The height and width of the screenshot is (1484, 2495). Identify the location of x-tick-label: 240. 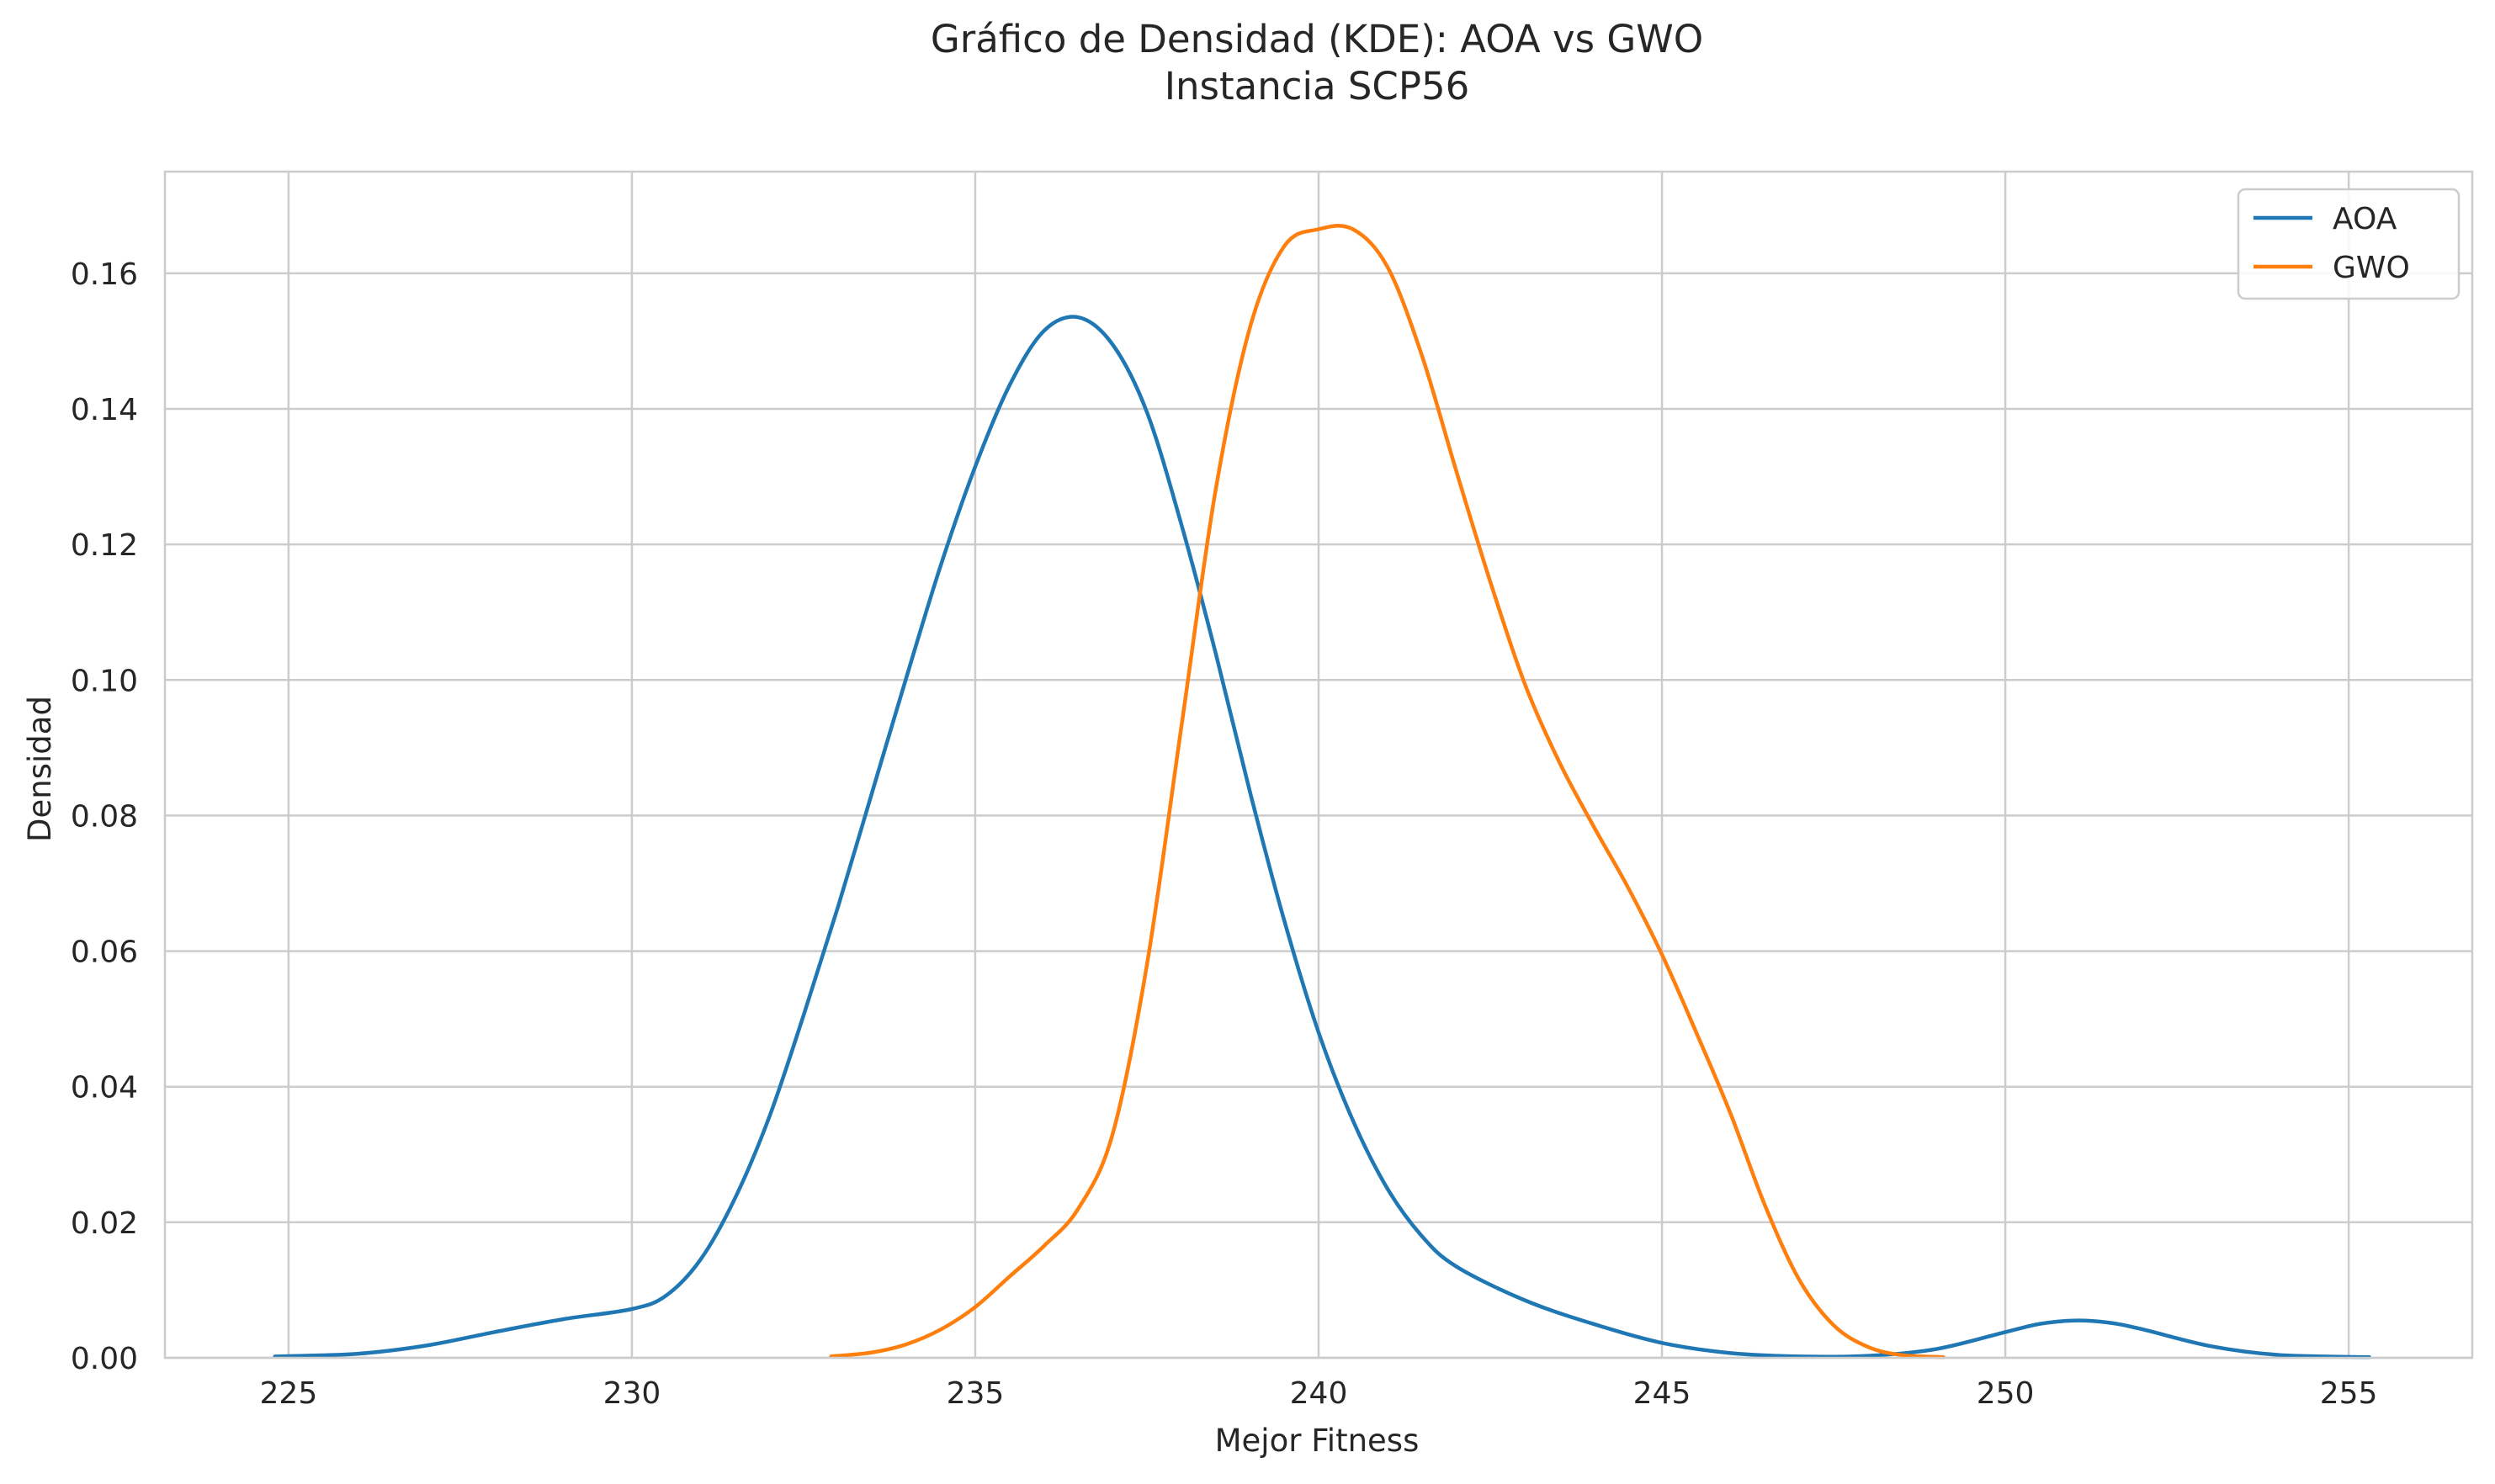
(1319, 1393).